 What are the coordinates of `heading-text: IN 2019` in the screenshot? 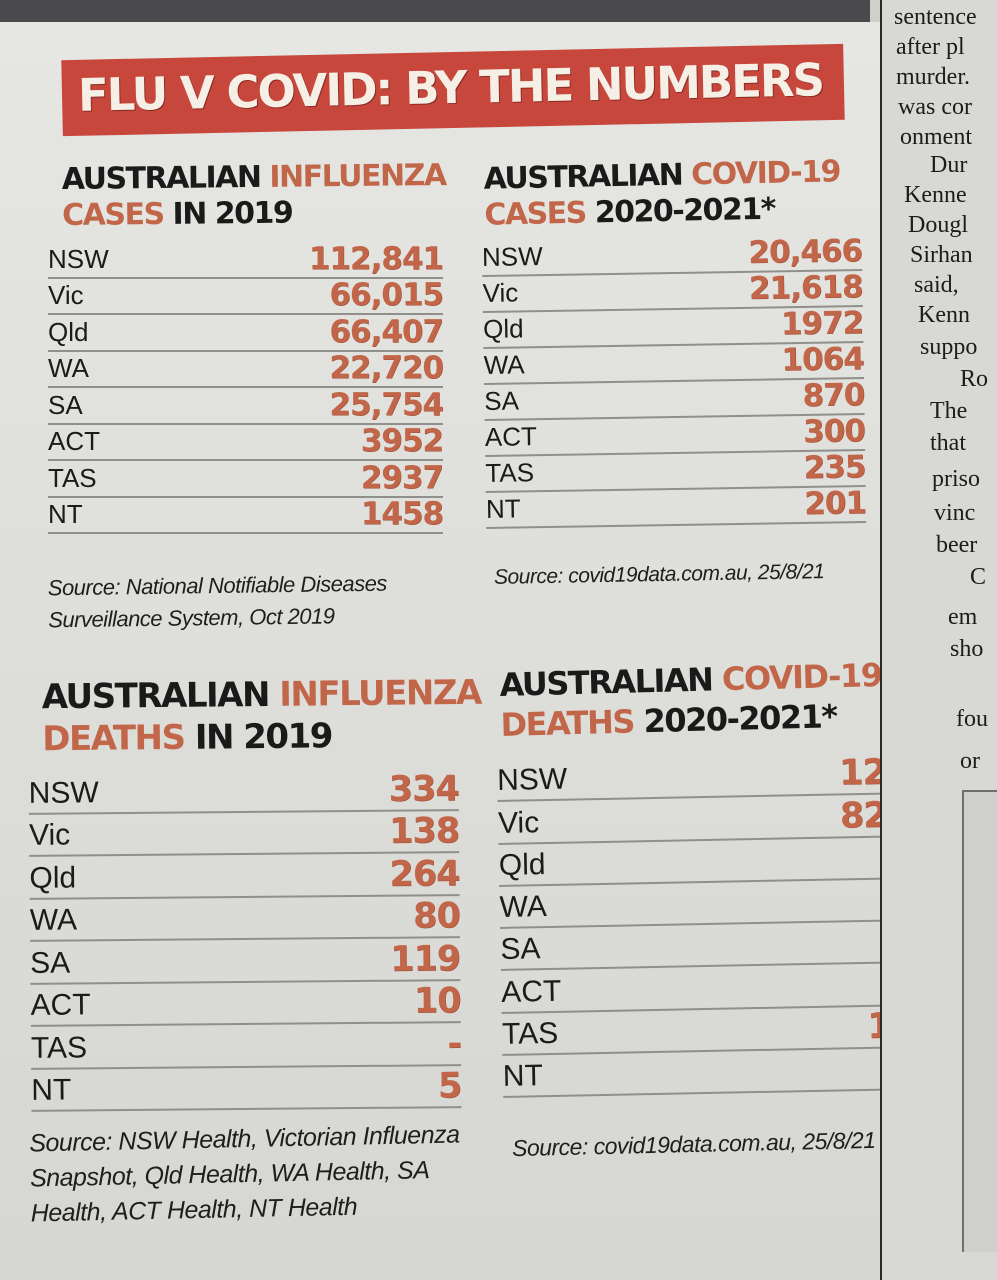 It's located at (228, 213).